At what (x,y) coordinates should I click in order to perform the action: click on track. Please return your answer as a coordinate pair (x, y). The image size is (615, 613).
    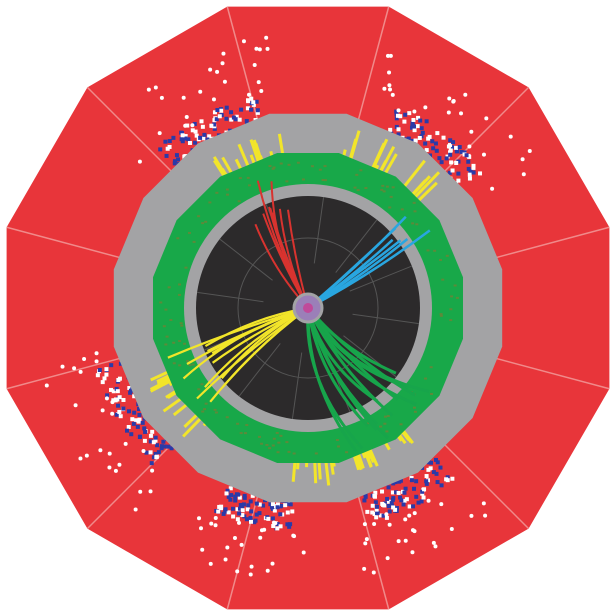
    Looking at the image, I should click on (252, 353).